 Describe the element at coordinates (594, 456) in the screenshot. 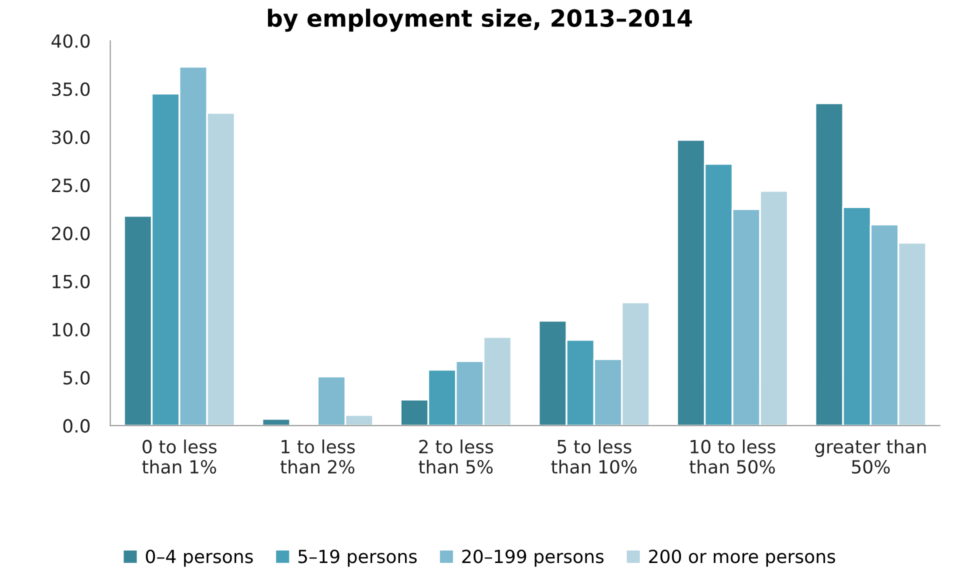

I see `x-tick-label: 5 to less than 10%` at that location.